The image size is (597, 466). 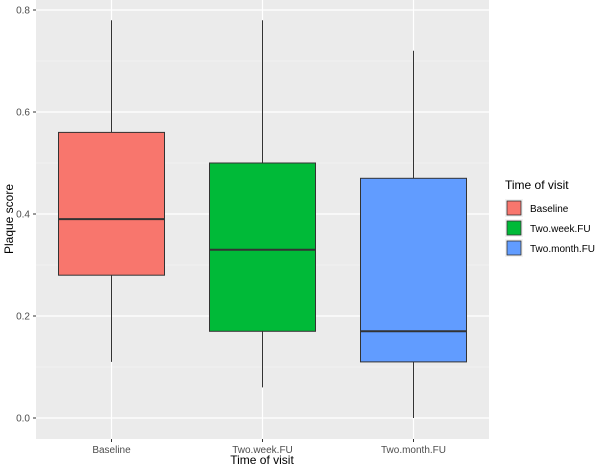 I want to click on box-Baseline, so click(x=111, y=191).